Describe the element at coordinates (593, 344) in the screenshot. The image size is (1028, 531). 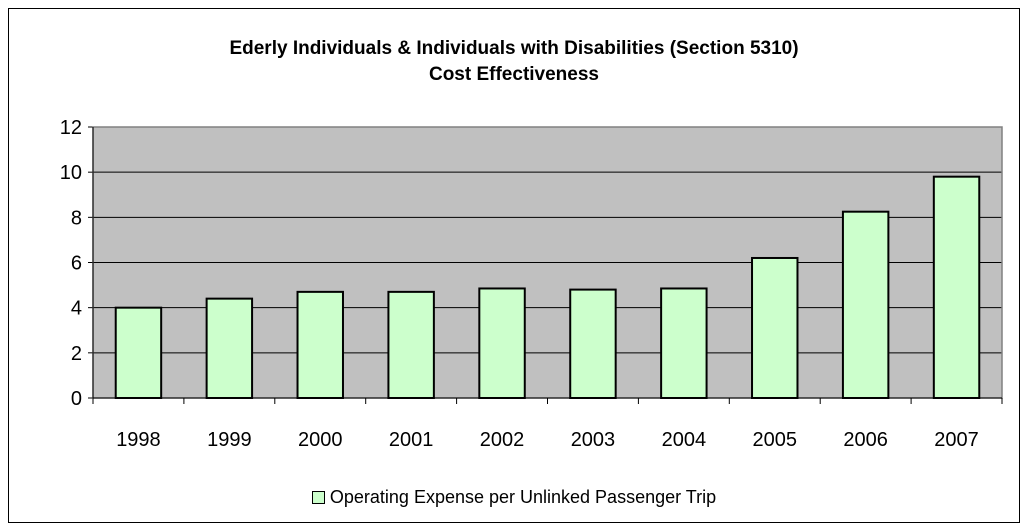
I see `bar-2003` at that location.